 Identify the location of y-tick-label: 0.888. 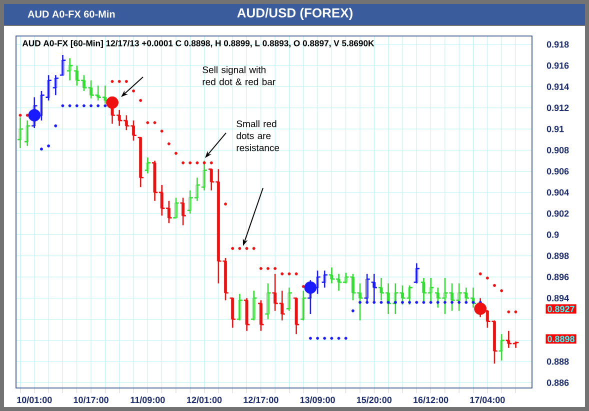
(557, 361).